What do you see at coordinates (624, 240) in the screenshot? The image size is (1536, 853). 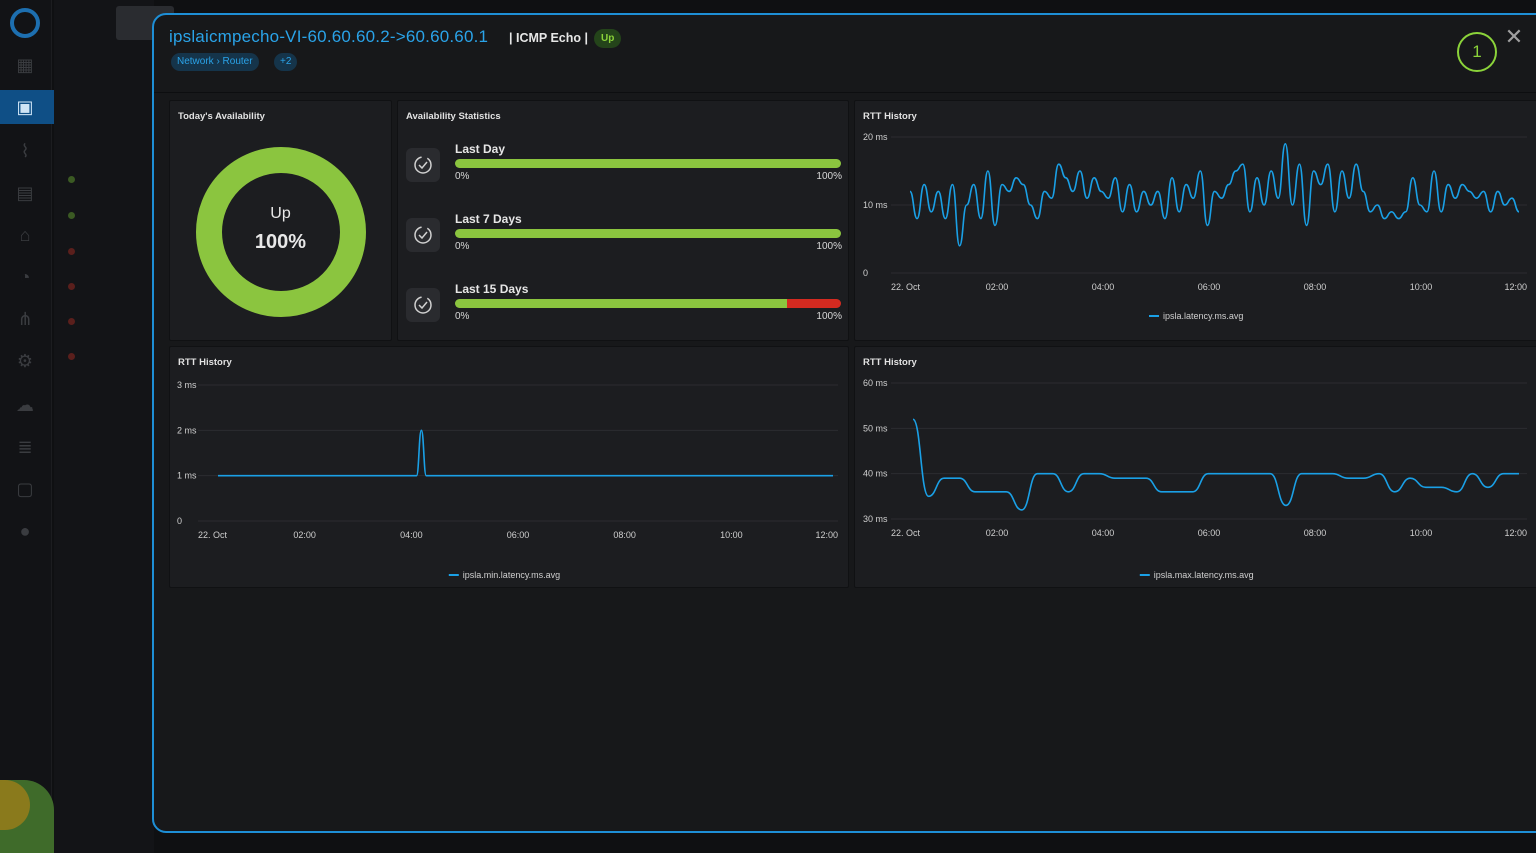 I see `stat-row-last-7-days: Last 7 Days 0% 100%` at bounding box center [624, 240].